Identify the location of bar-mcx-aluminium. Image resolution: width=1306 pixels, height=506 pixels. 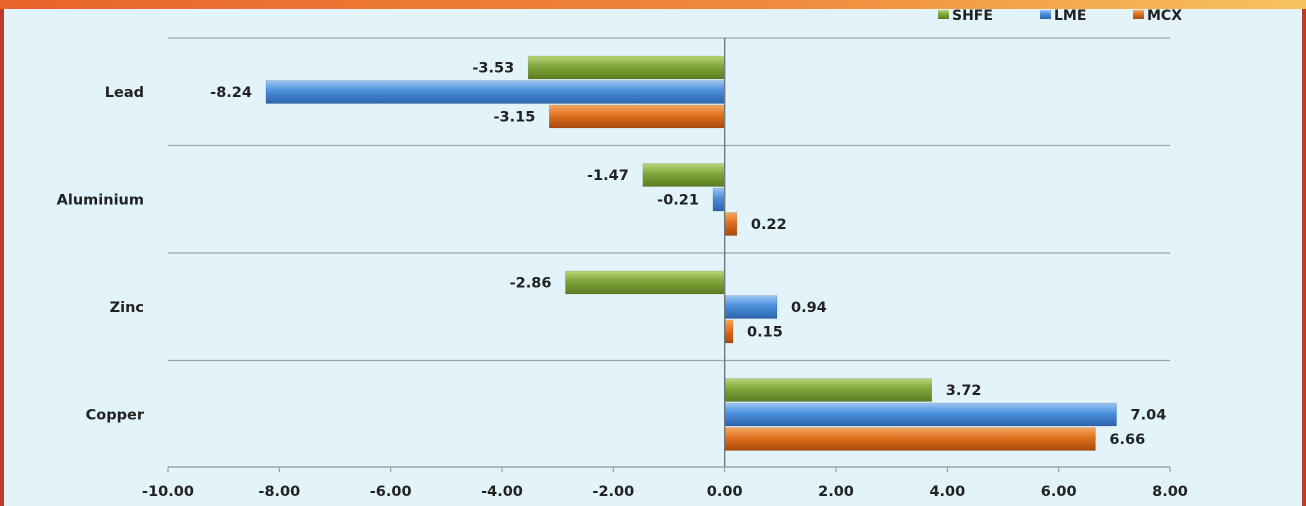
(731, 224).